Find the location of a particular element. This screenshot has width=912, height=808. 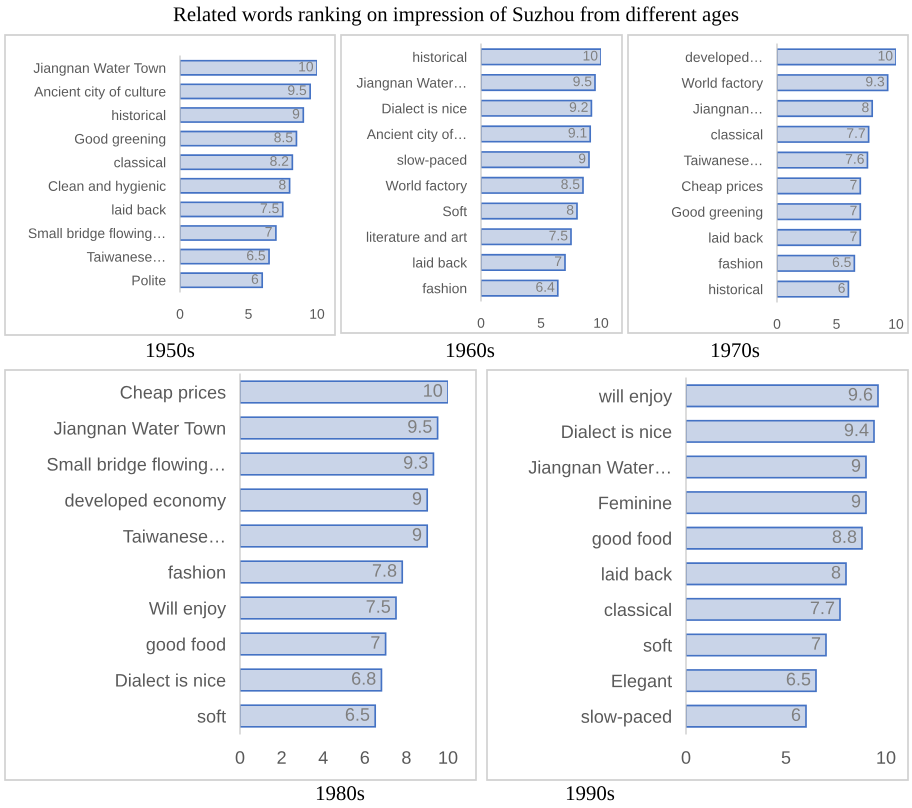

data-label: 7.6 is located at coordinates (855, 159).